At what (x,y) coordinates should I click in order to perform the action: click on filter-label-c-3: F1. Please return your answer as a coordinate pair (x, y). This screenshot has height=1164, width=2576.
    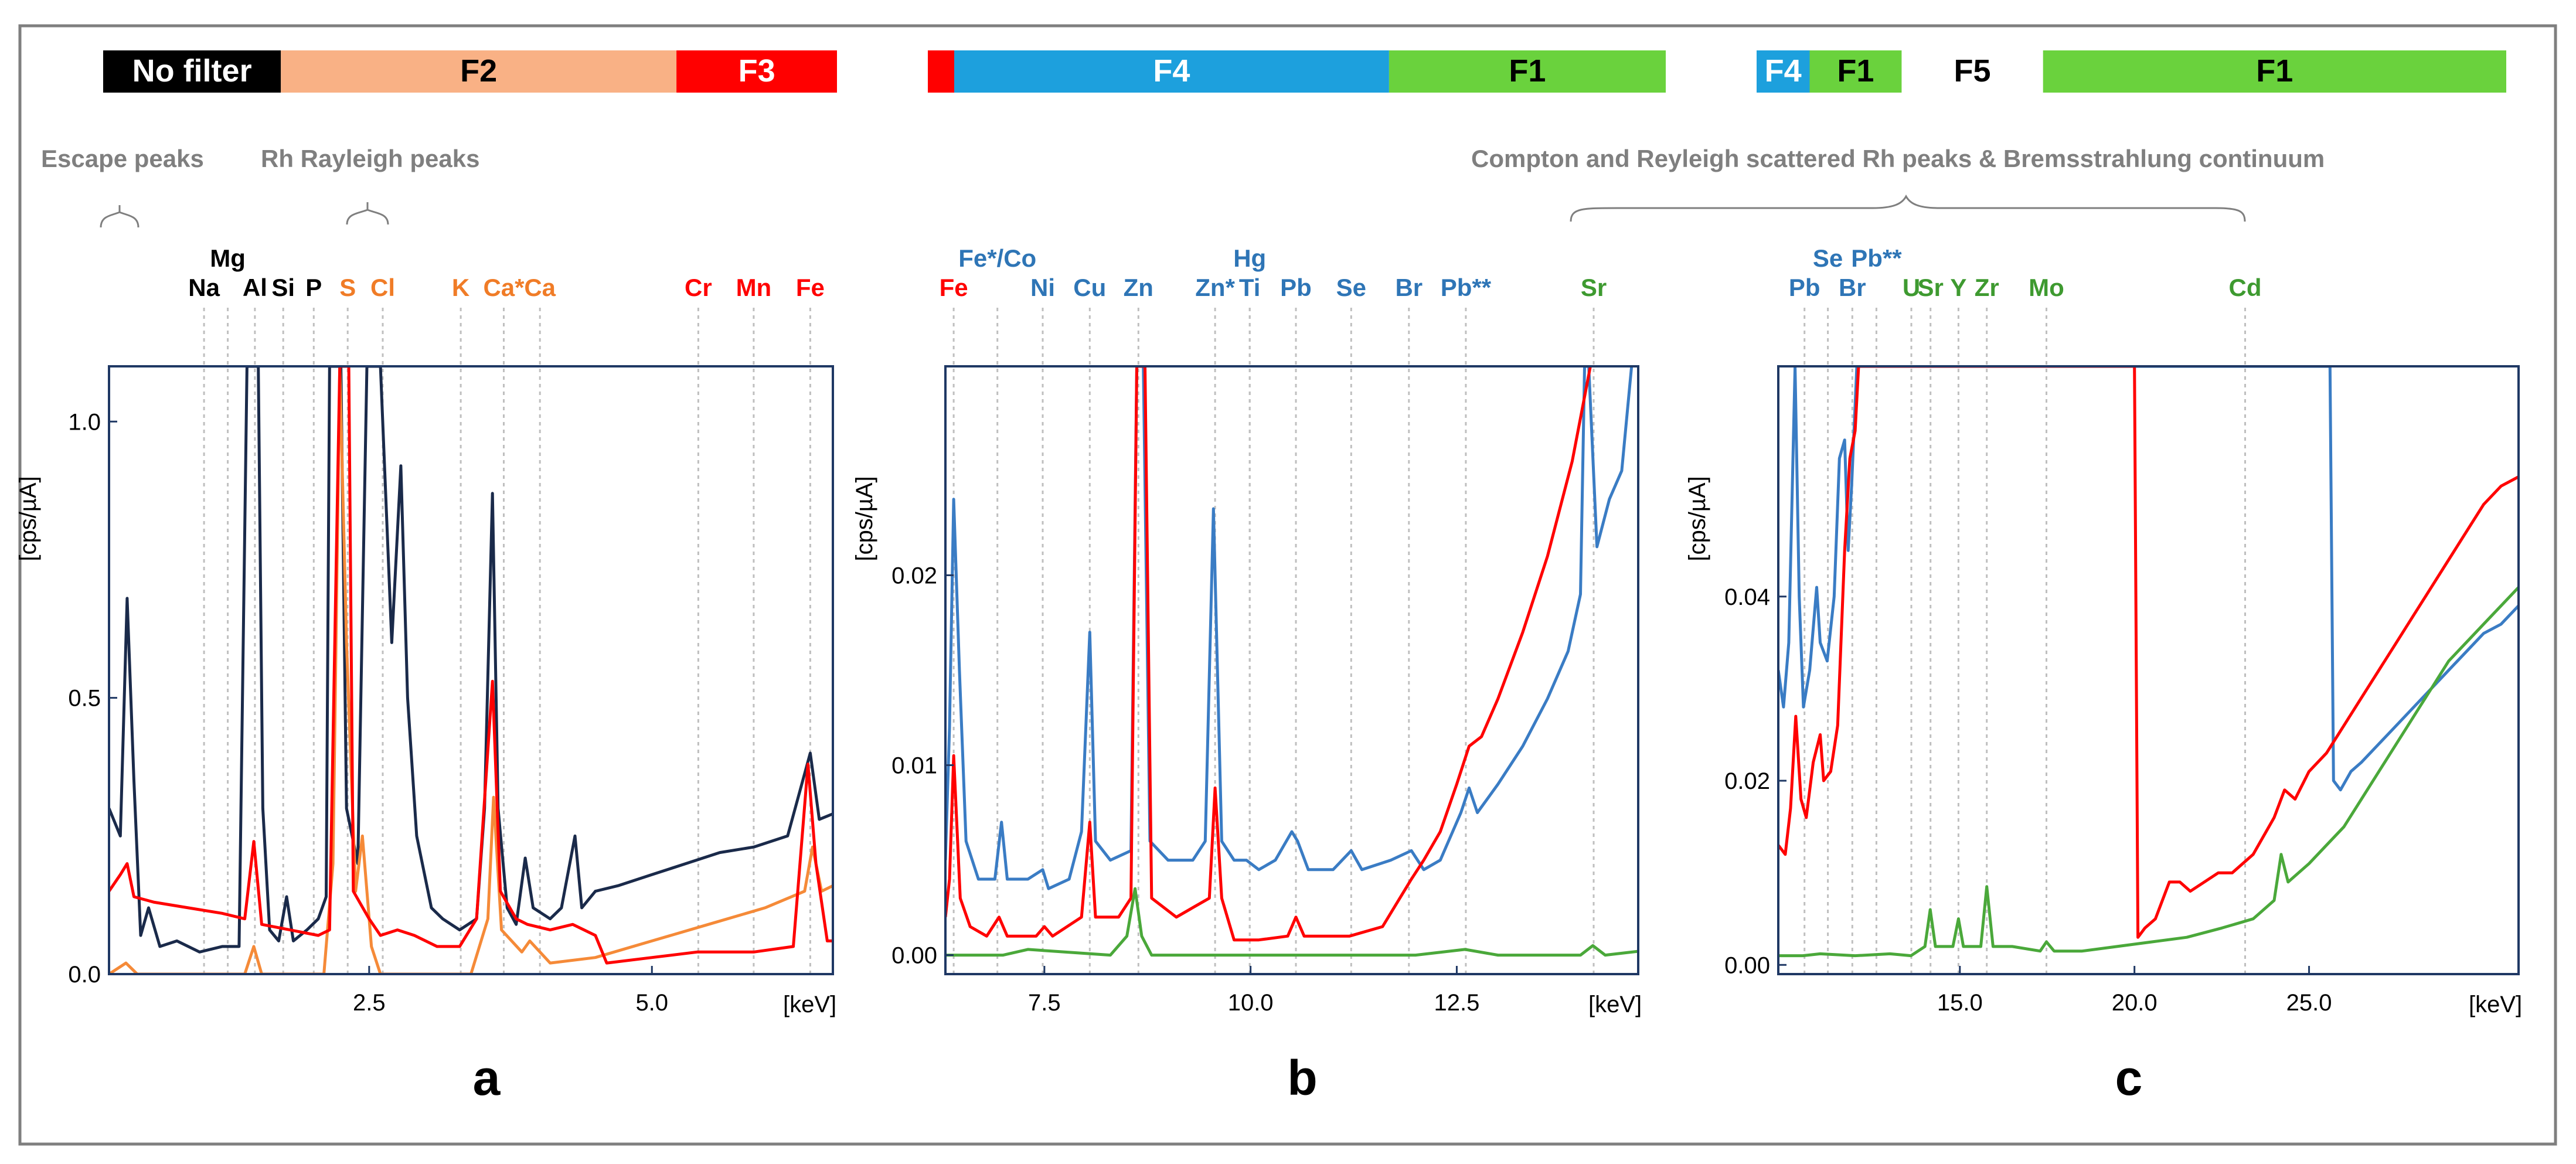
    Looking at the image, I should click on (2274, 71).